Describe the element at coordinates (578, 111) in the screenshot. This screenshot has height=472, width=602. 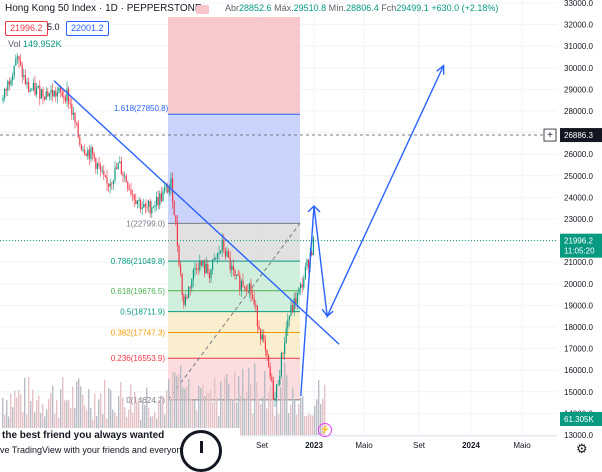
I see `price-axis-tick-label: 28000.0` at that location.